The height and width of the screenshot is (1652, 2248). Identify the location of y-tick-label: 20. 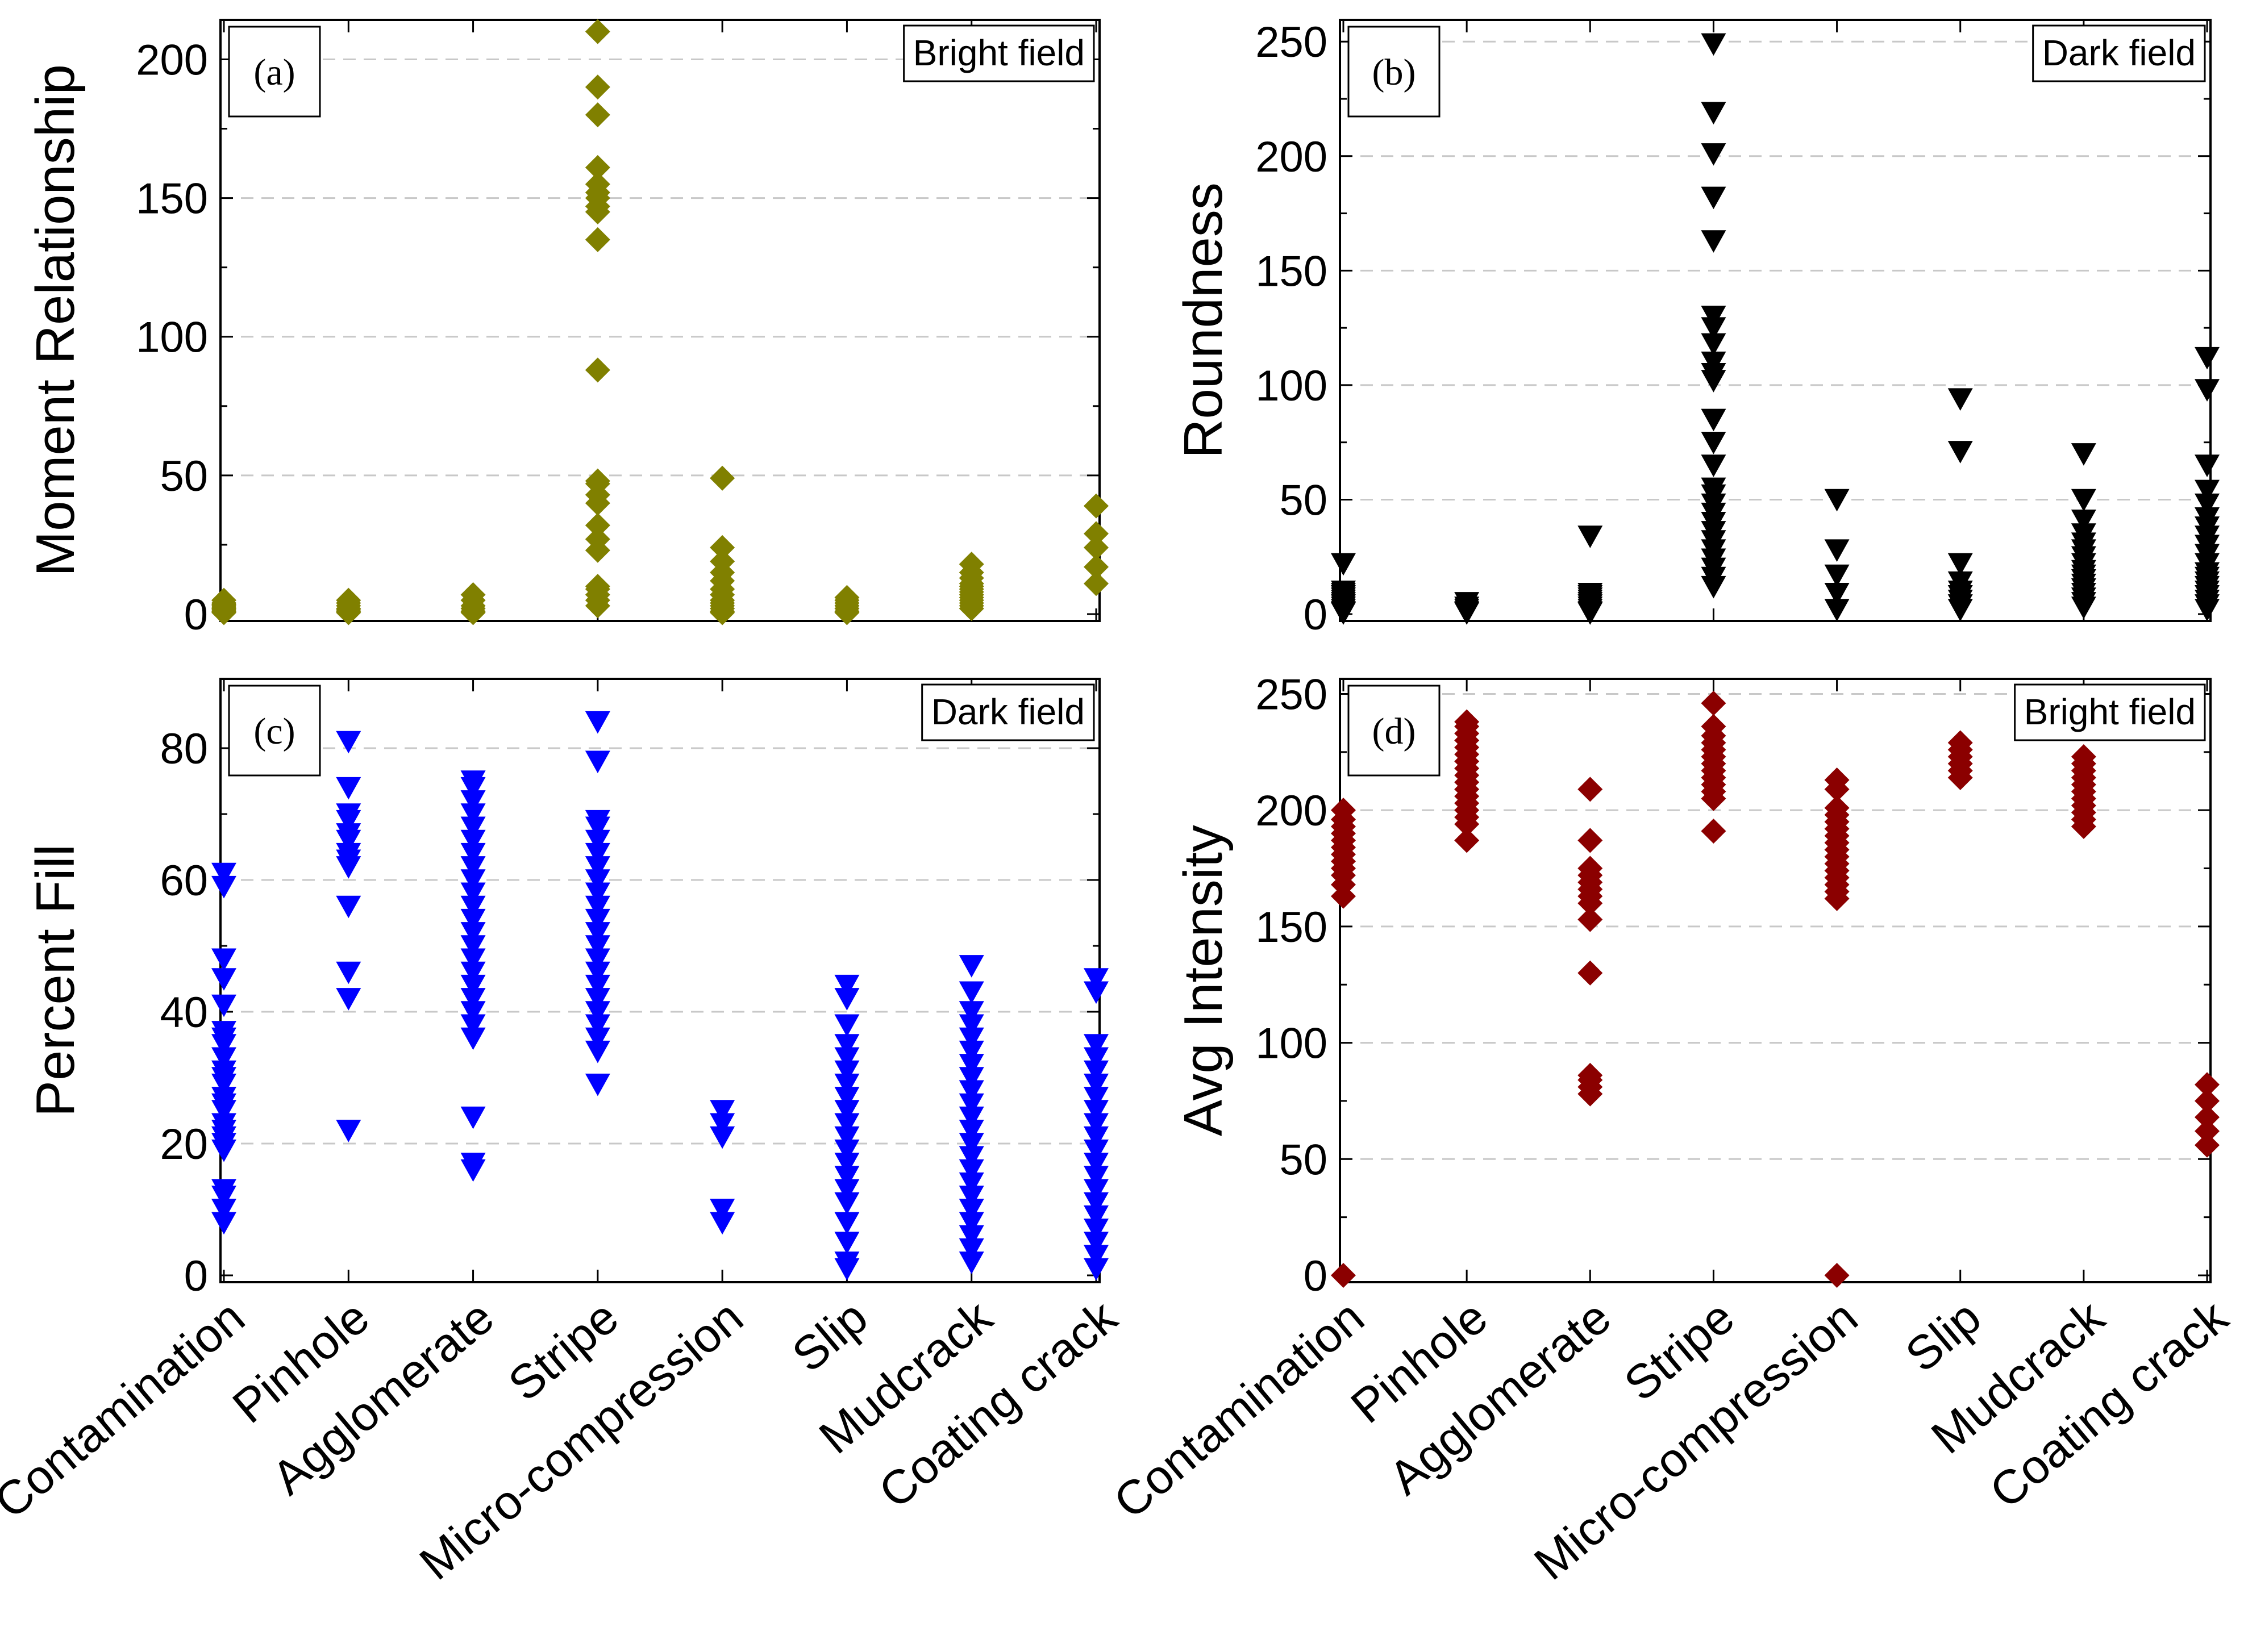
(184, 1144).